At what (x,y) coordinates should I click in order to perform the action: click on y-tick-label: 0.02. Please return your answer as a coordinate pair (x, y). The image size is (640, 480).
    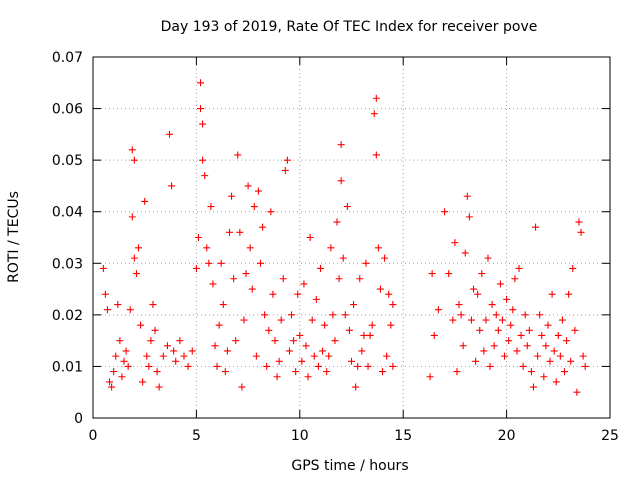
    Looking at the image, I should click on (67, 316).